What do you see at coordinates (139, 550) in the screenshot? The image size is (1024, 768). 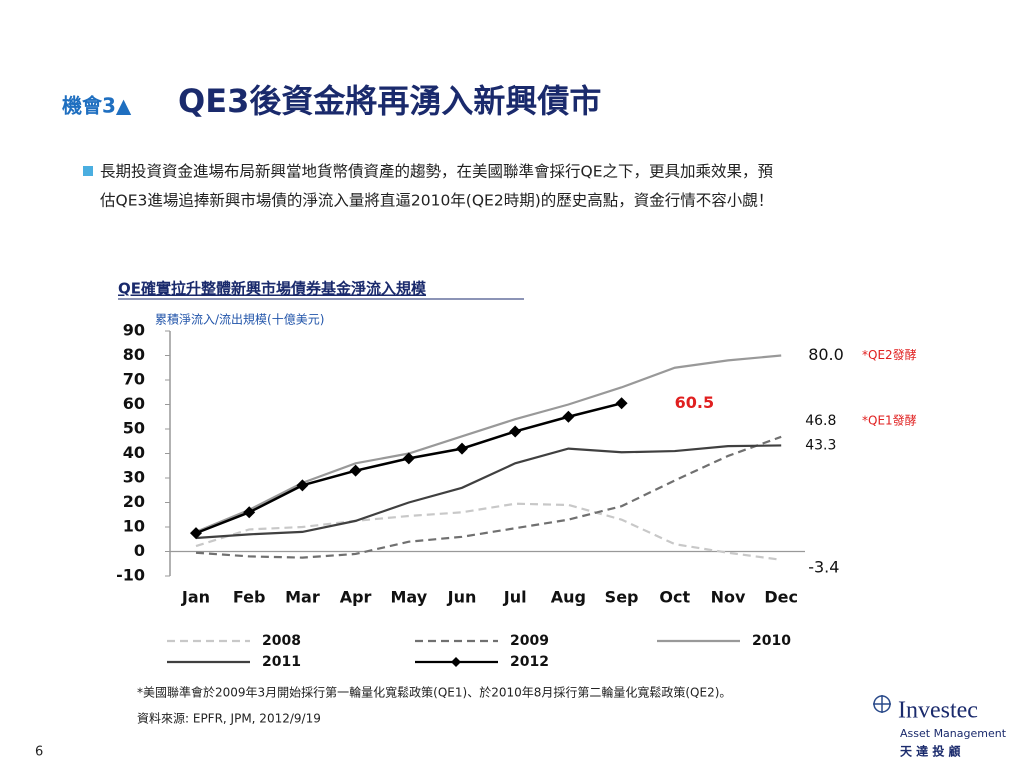 I see `y-tick-label: 0` at bounding box center [139, 550].